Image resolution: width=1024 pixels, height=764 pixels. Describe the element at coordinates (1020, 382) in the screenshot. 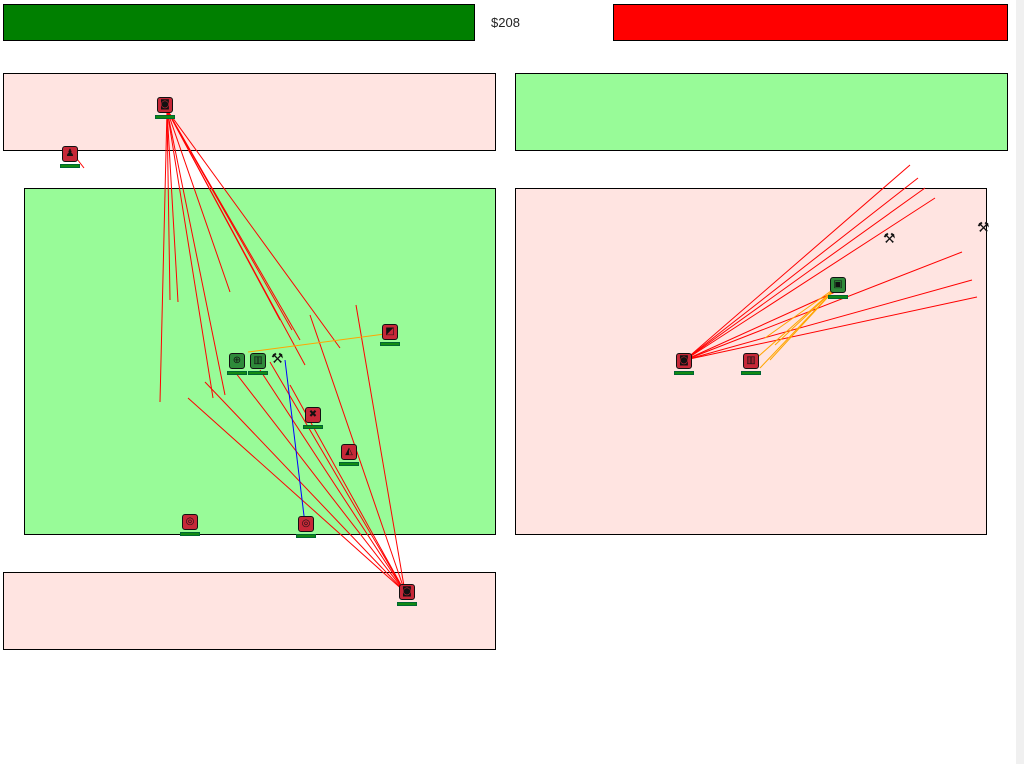

I see `vertical-scrollbar` at that location.